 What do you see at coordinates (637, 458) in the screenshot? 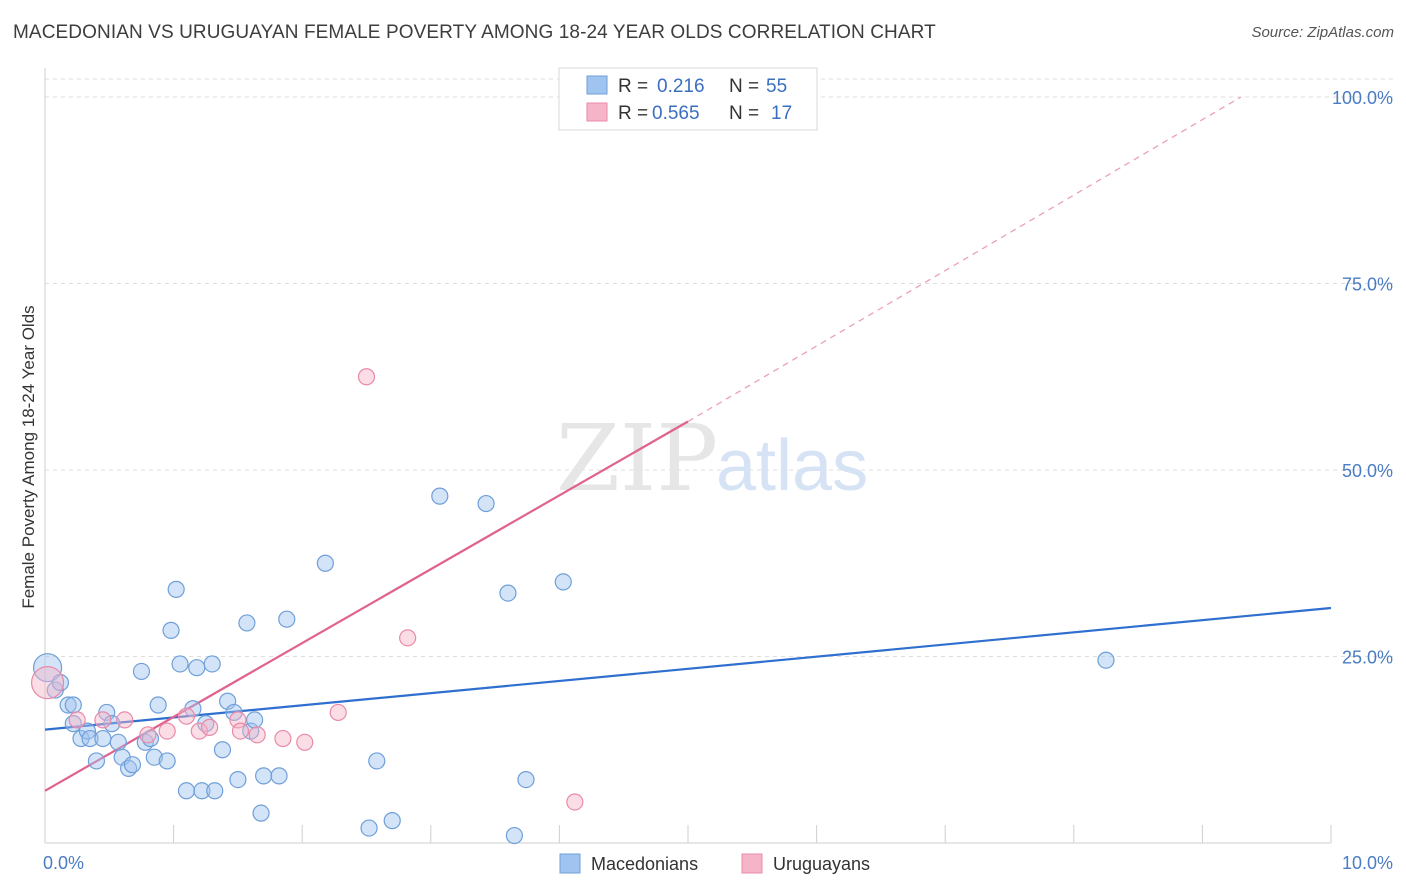
I see `watermark-zip: ZIP` at bounding box center [637, 458].